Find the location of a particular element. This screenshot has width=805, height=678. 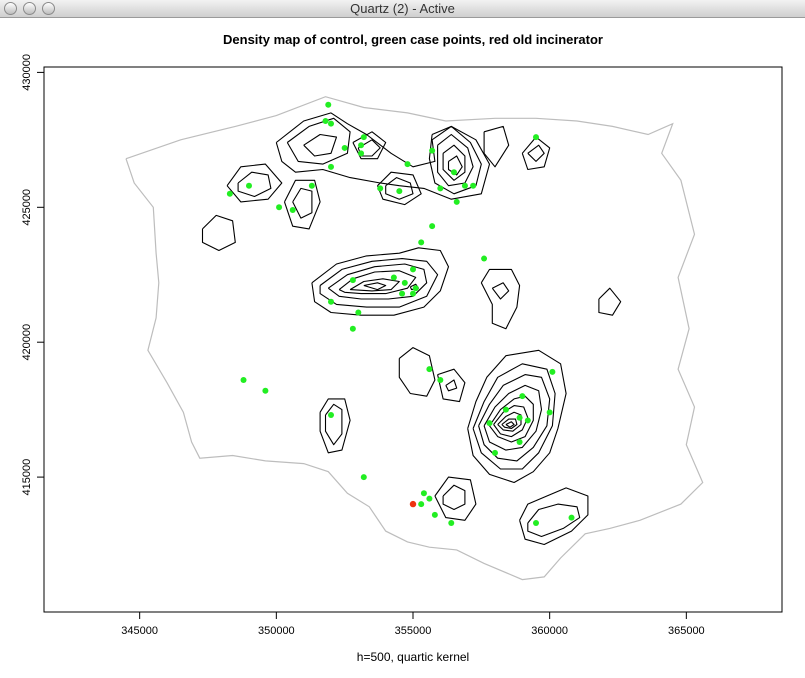

window-title: Quartz (2) - Active is located at coordinates (402, 8).